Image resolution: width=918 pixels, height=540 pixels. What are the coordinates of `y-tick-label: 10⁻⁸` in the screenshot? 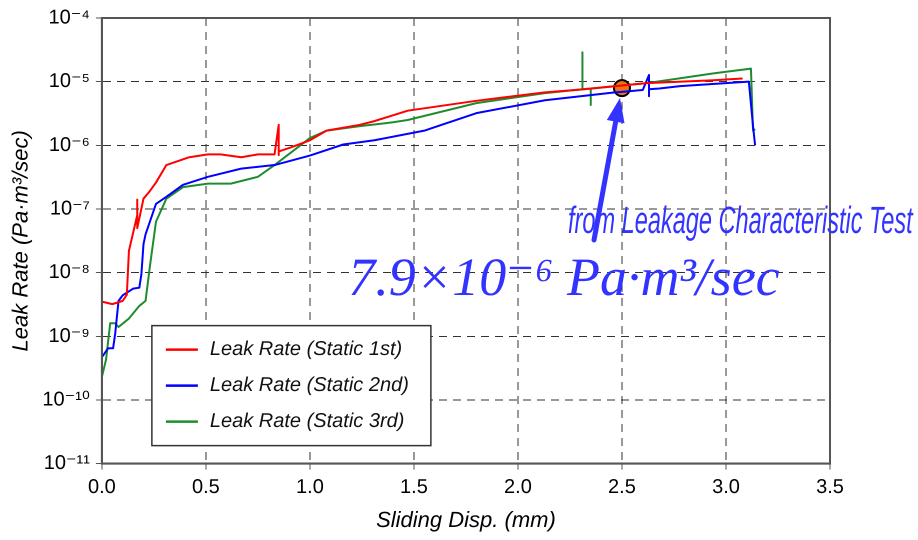 It's located at (69, 272).